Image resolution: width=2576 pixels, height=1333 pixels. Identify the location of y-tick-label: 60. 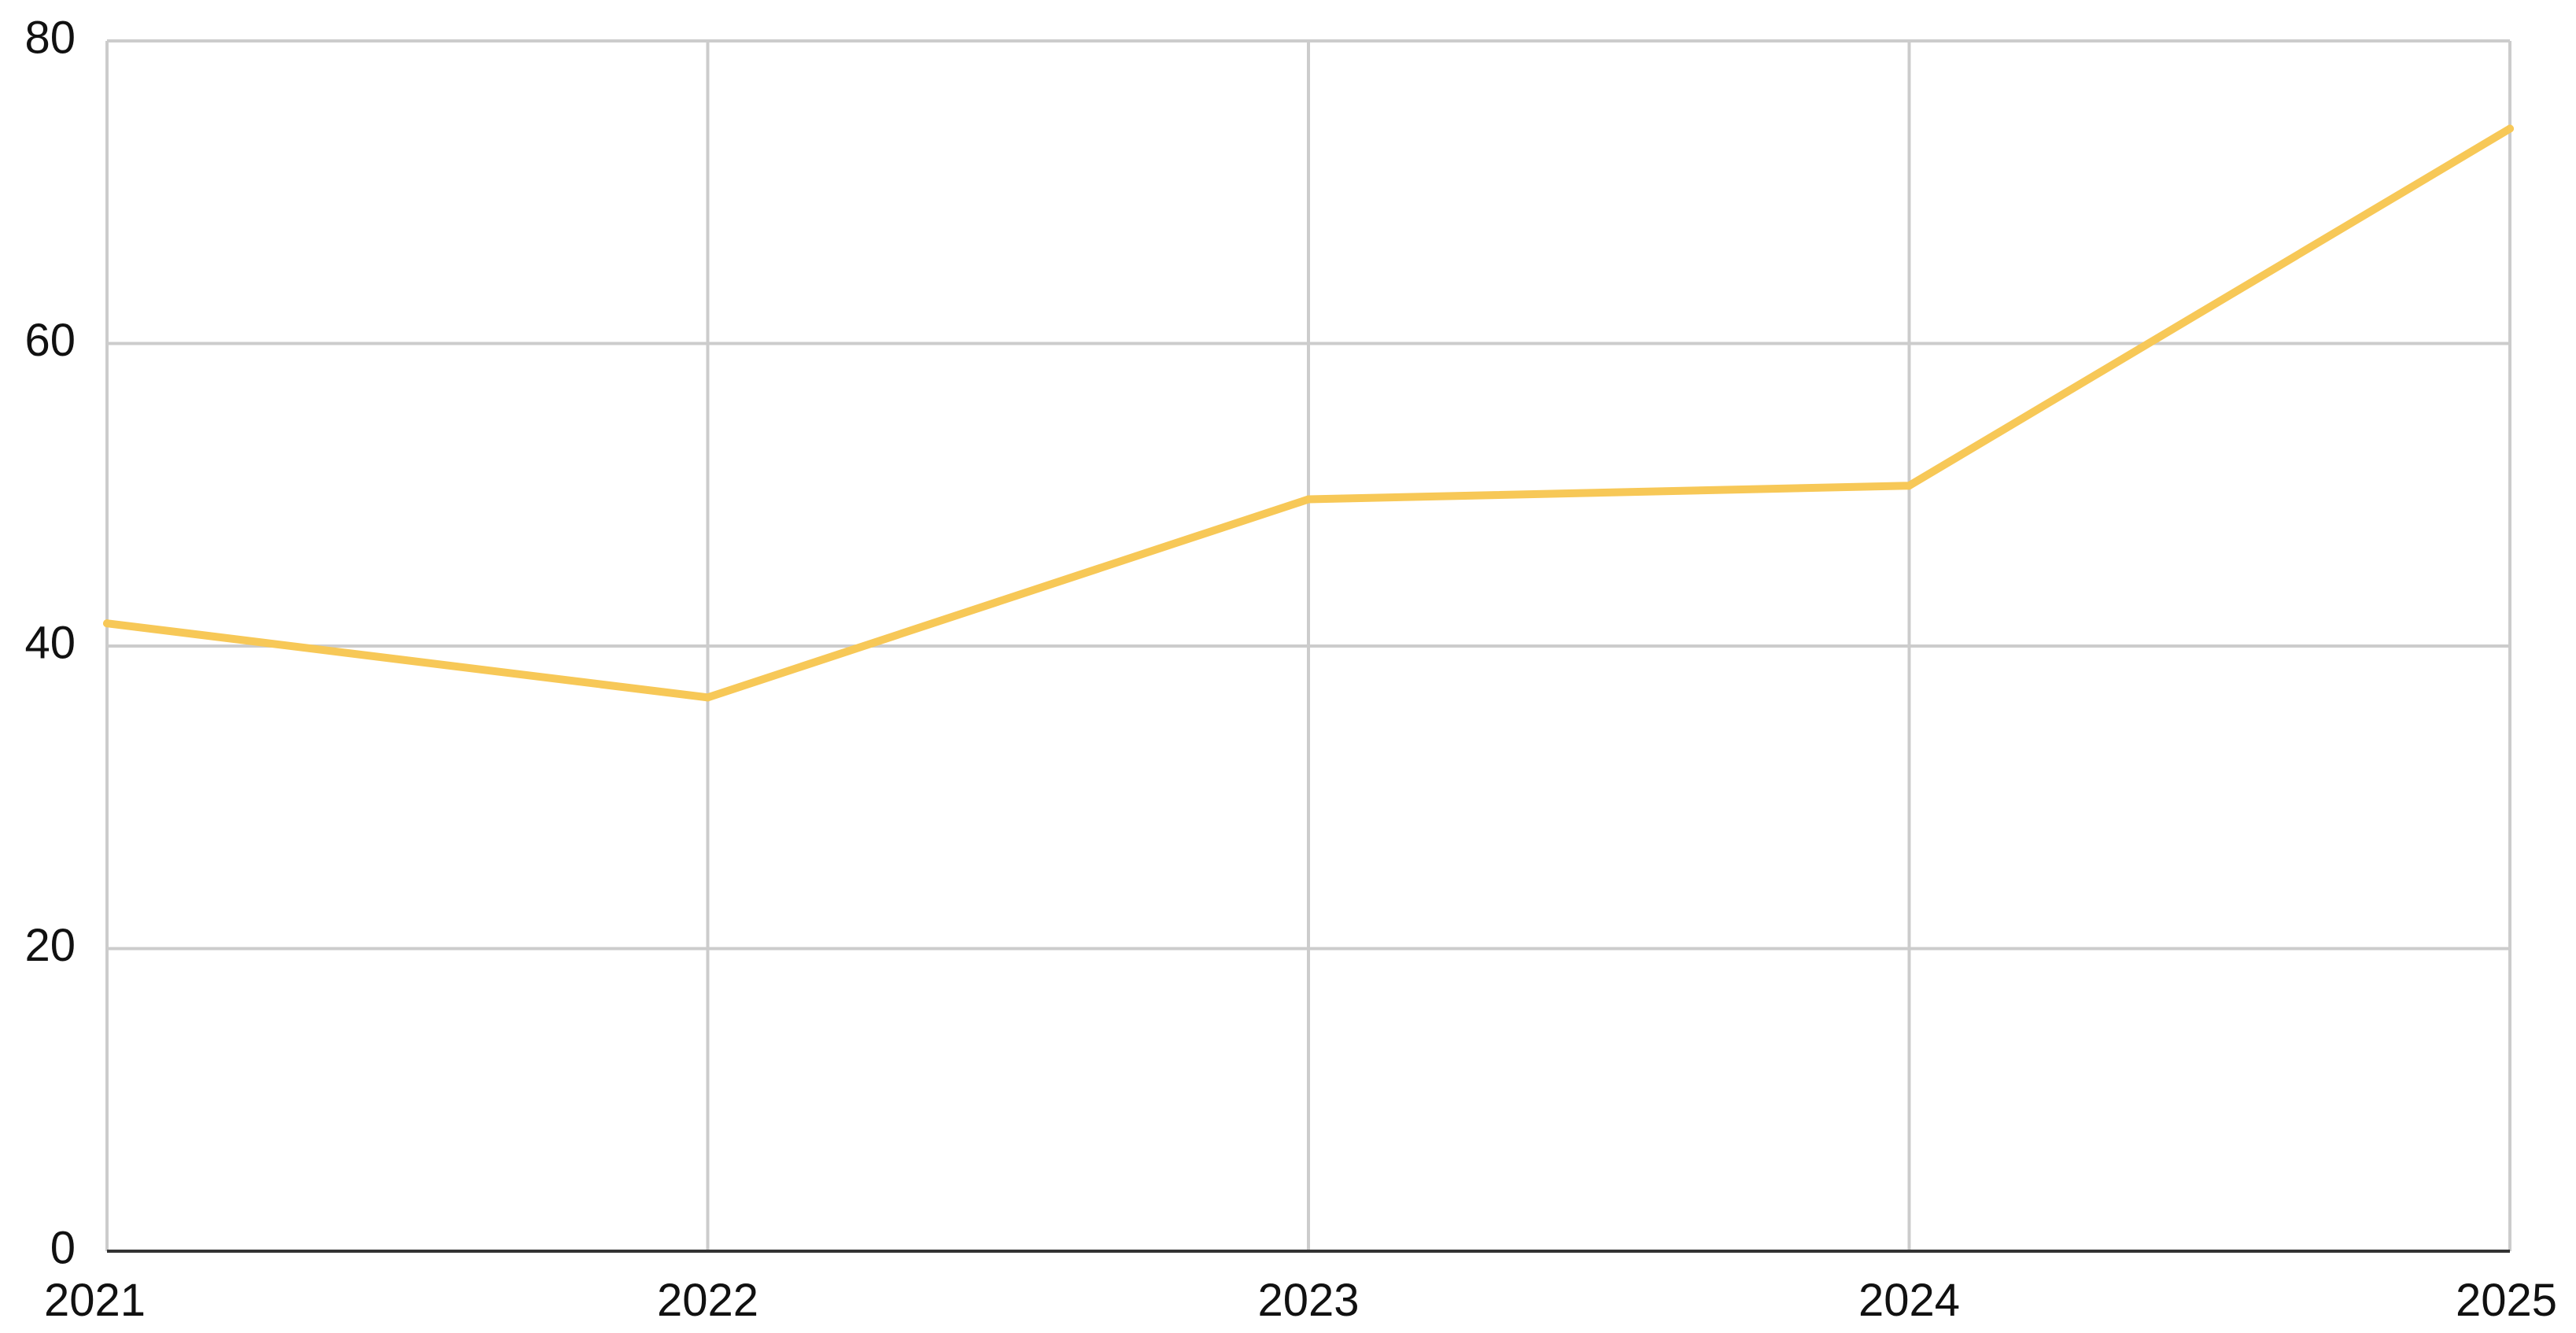
(50, 340).